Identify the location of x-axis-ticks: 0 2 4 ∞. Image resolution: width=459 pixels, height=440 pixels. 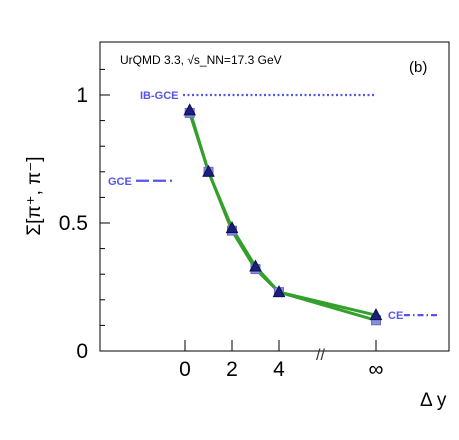
(281, 360).